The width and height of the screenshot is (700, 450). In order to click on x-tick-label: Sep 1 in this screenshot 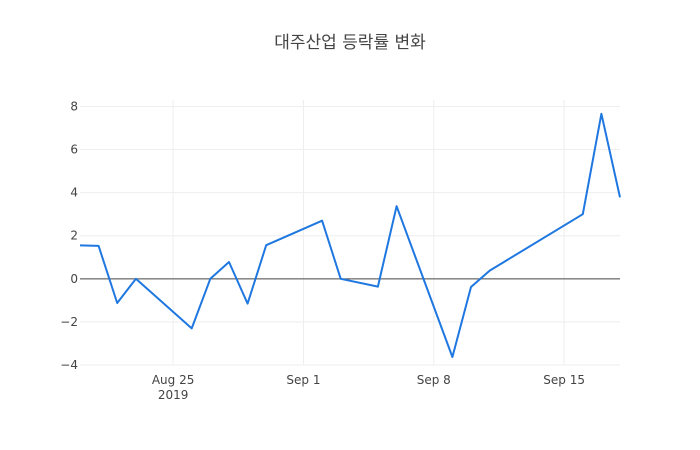, I will do `click(303, 380)`.